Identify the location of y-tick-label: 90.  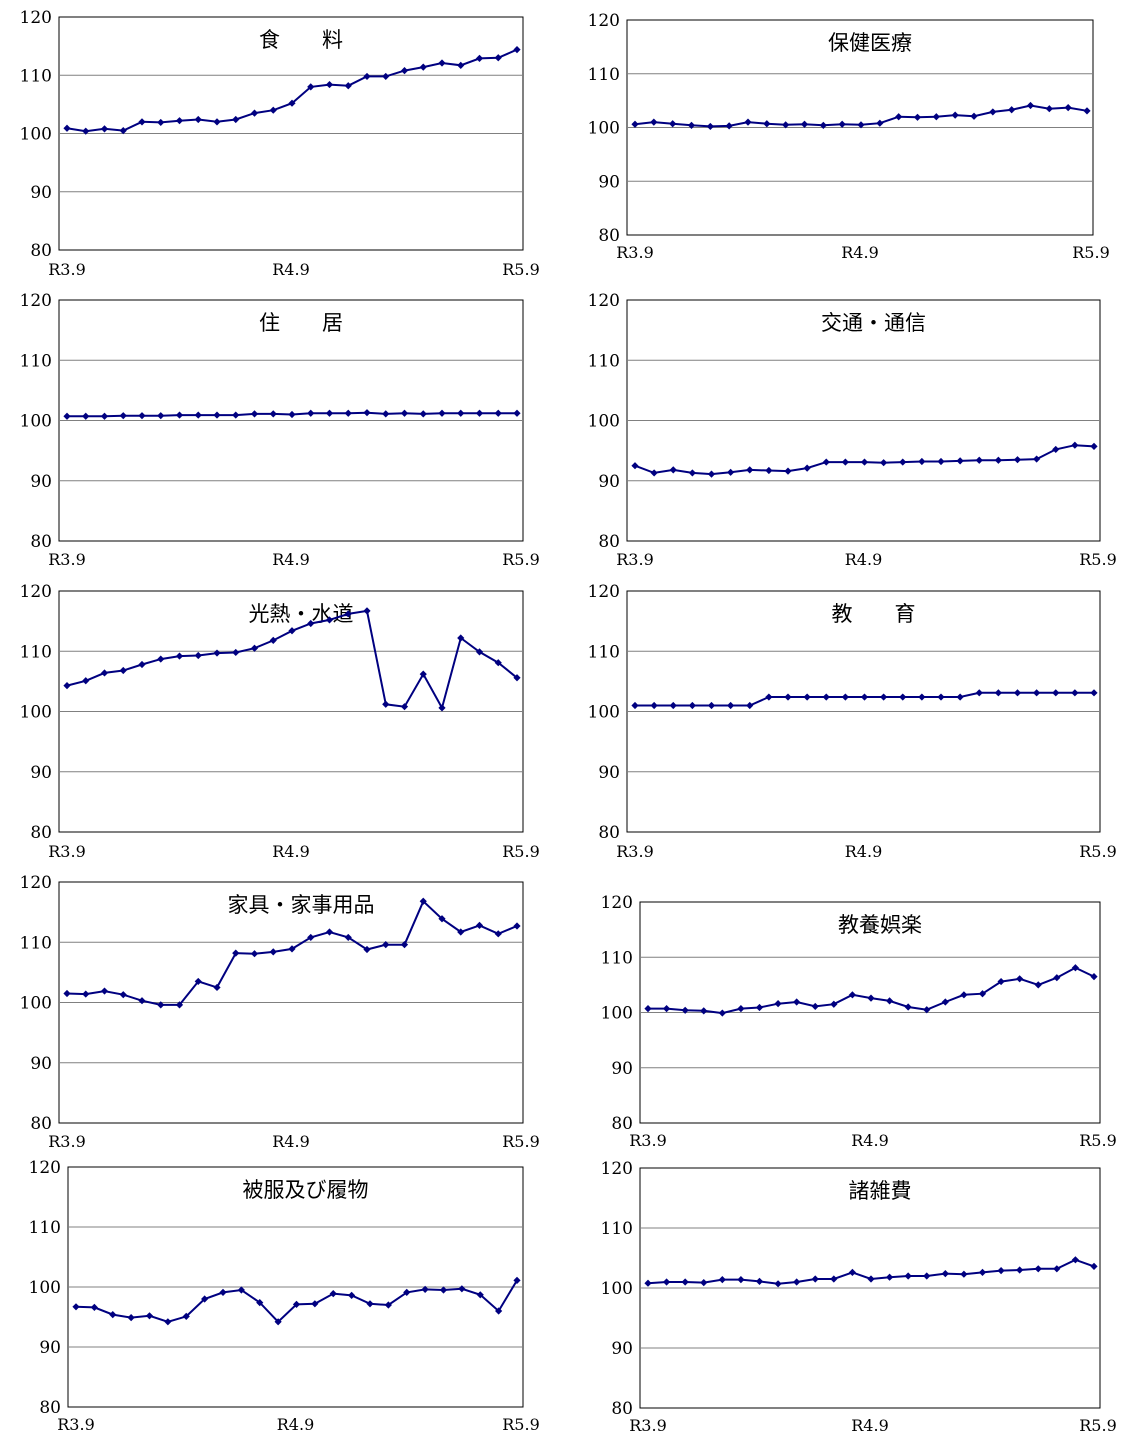
(622, 1349).